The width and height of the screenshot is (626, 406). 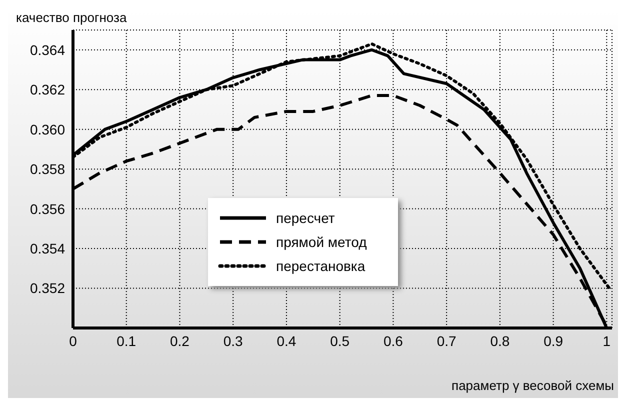 What do you see at coordinates (48, 50) in the screenshot?
I see `y-tick-label: 0.364` at bounding box center [48, 50].